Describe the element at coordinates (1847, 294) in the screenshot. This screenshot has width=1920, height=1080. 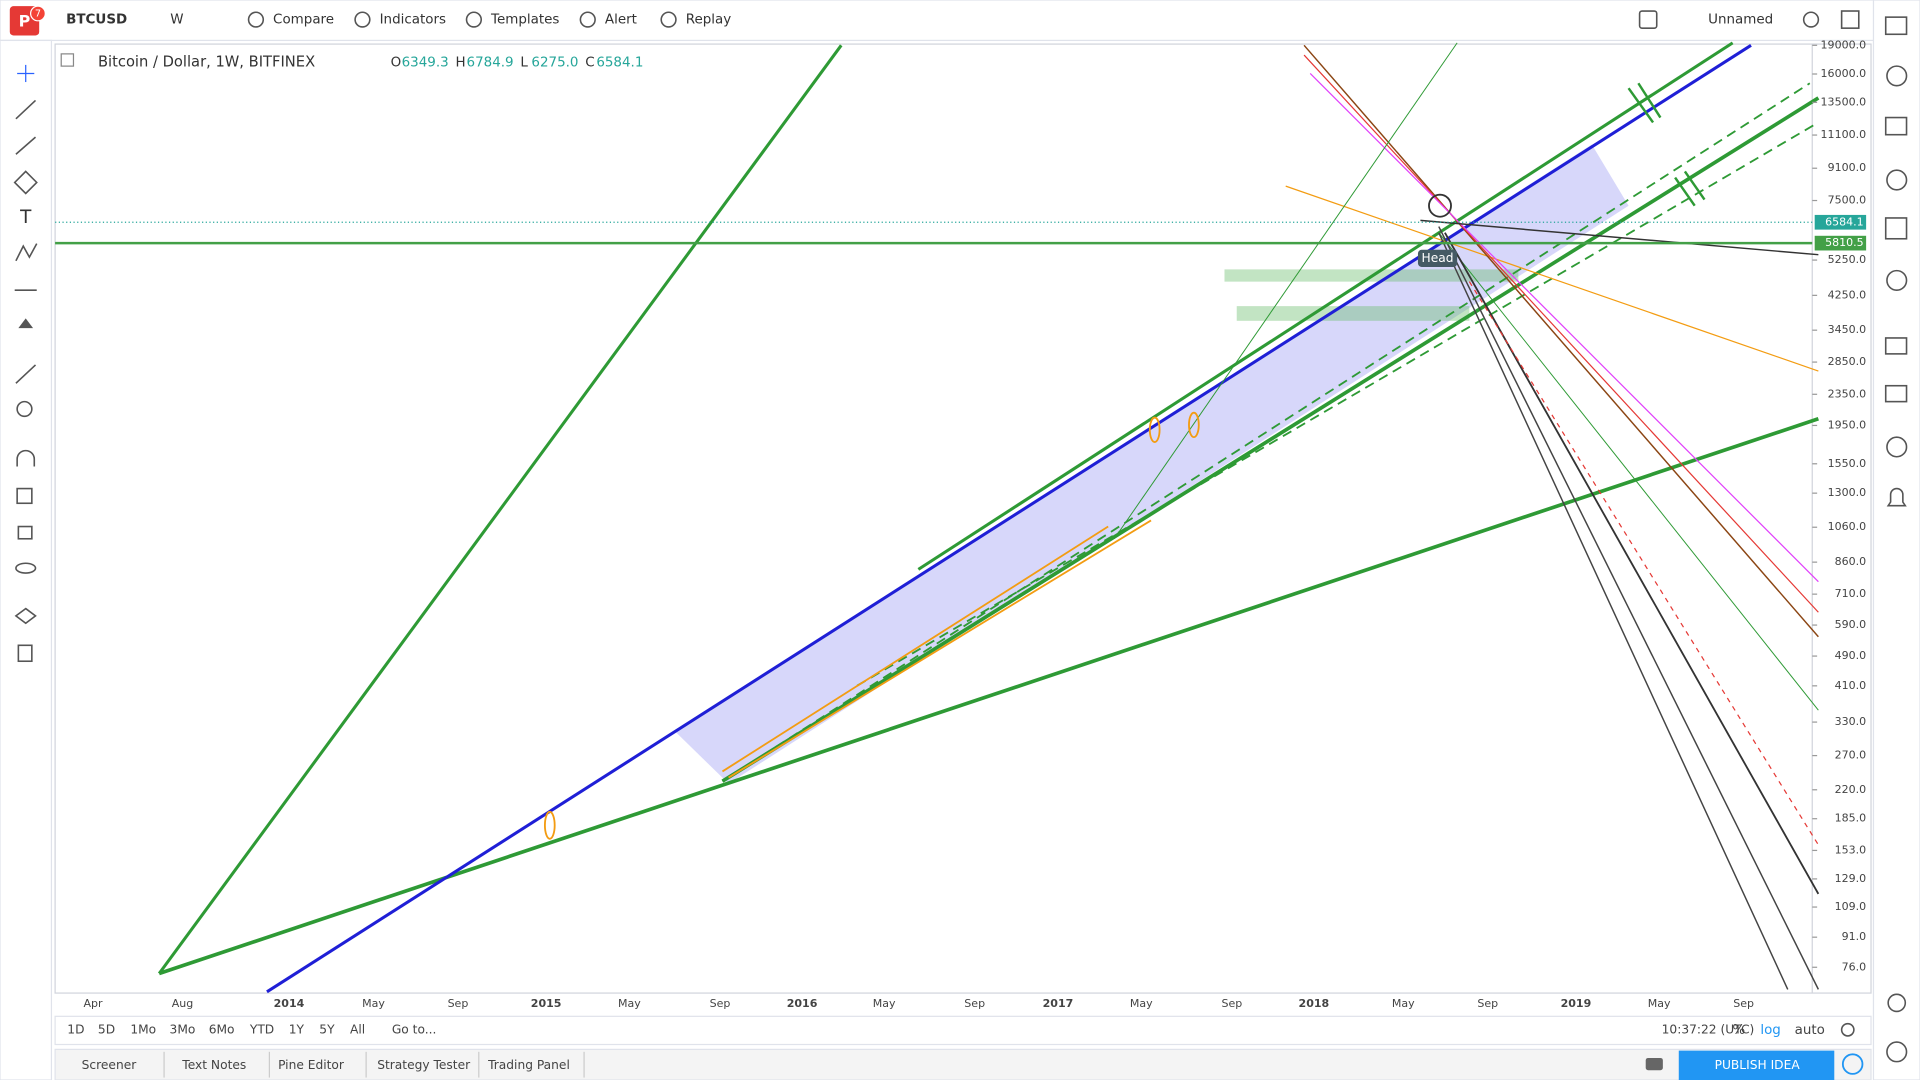
I see `price-tick-label: 4250.0` at that location.